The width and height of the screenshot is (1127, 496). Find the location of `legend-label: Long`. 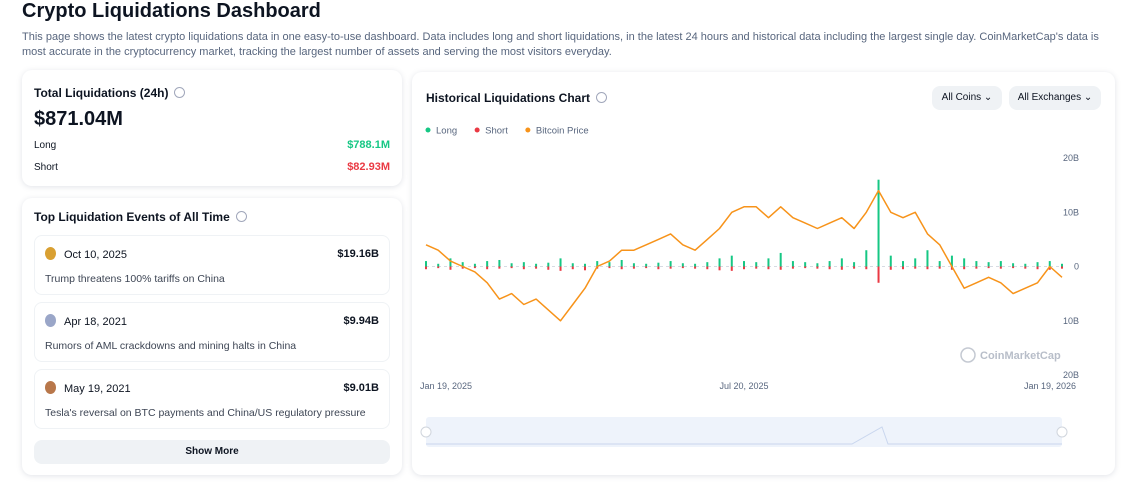

legend-label: Long is located at coordinates (446, 131).